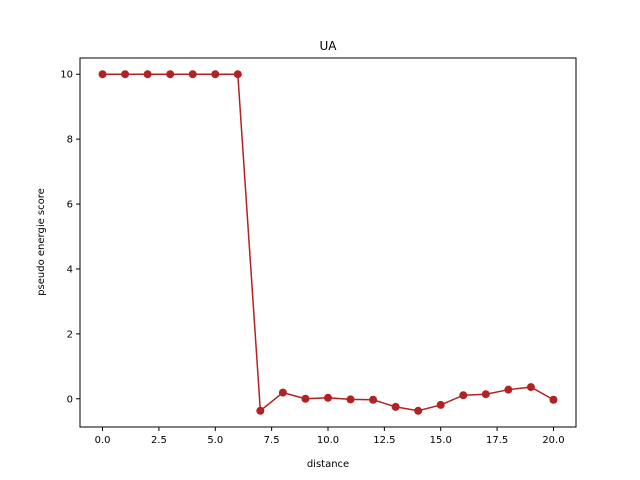  What do you see at coordinates (215, 440) in the screenshot?
I see `x-tick-label: 5.0` at bounding box center [215, 440].